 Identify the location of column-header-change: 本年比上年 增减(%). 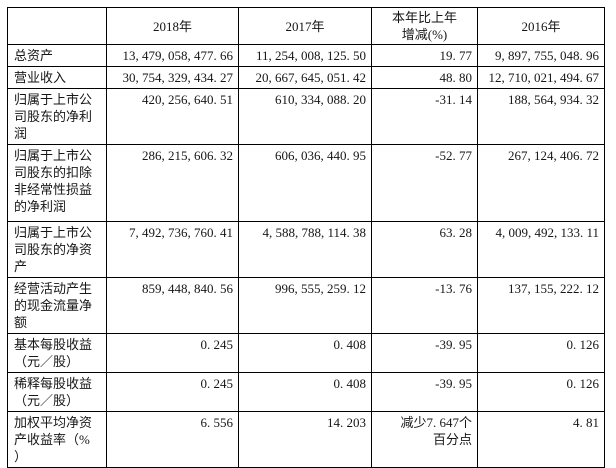
(424, 26).